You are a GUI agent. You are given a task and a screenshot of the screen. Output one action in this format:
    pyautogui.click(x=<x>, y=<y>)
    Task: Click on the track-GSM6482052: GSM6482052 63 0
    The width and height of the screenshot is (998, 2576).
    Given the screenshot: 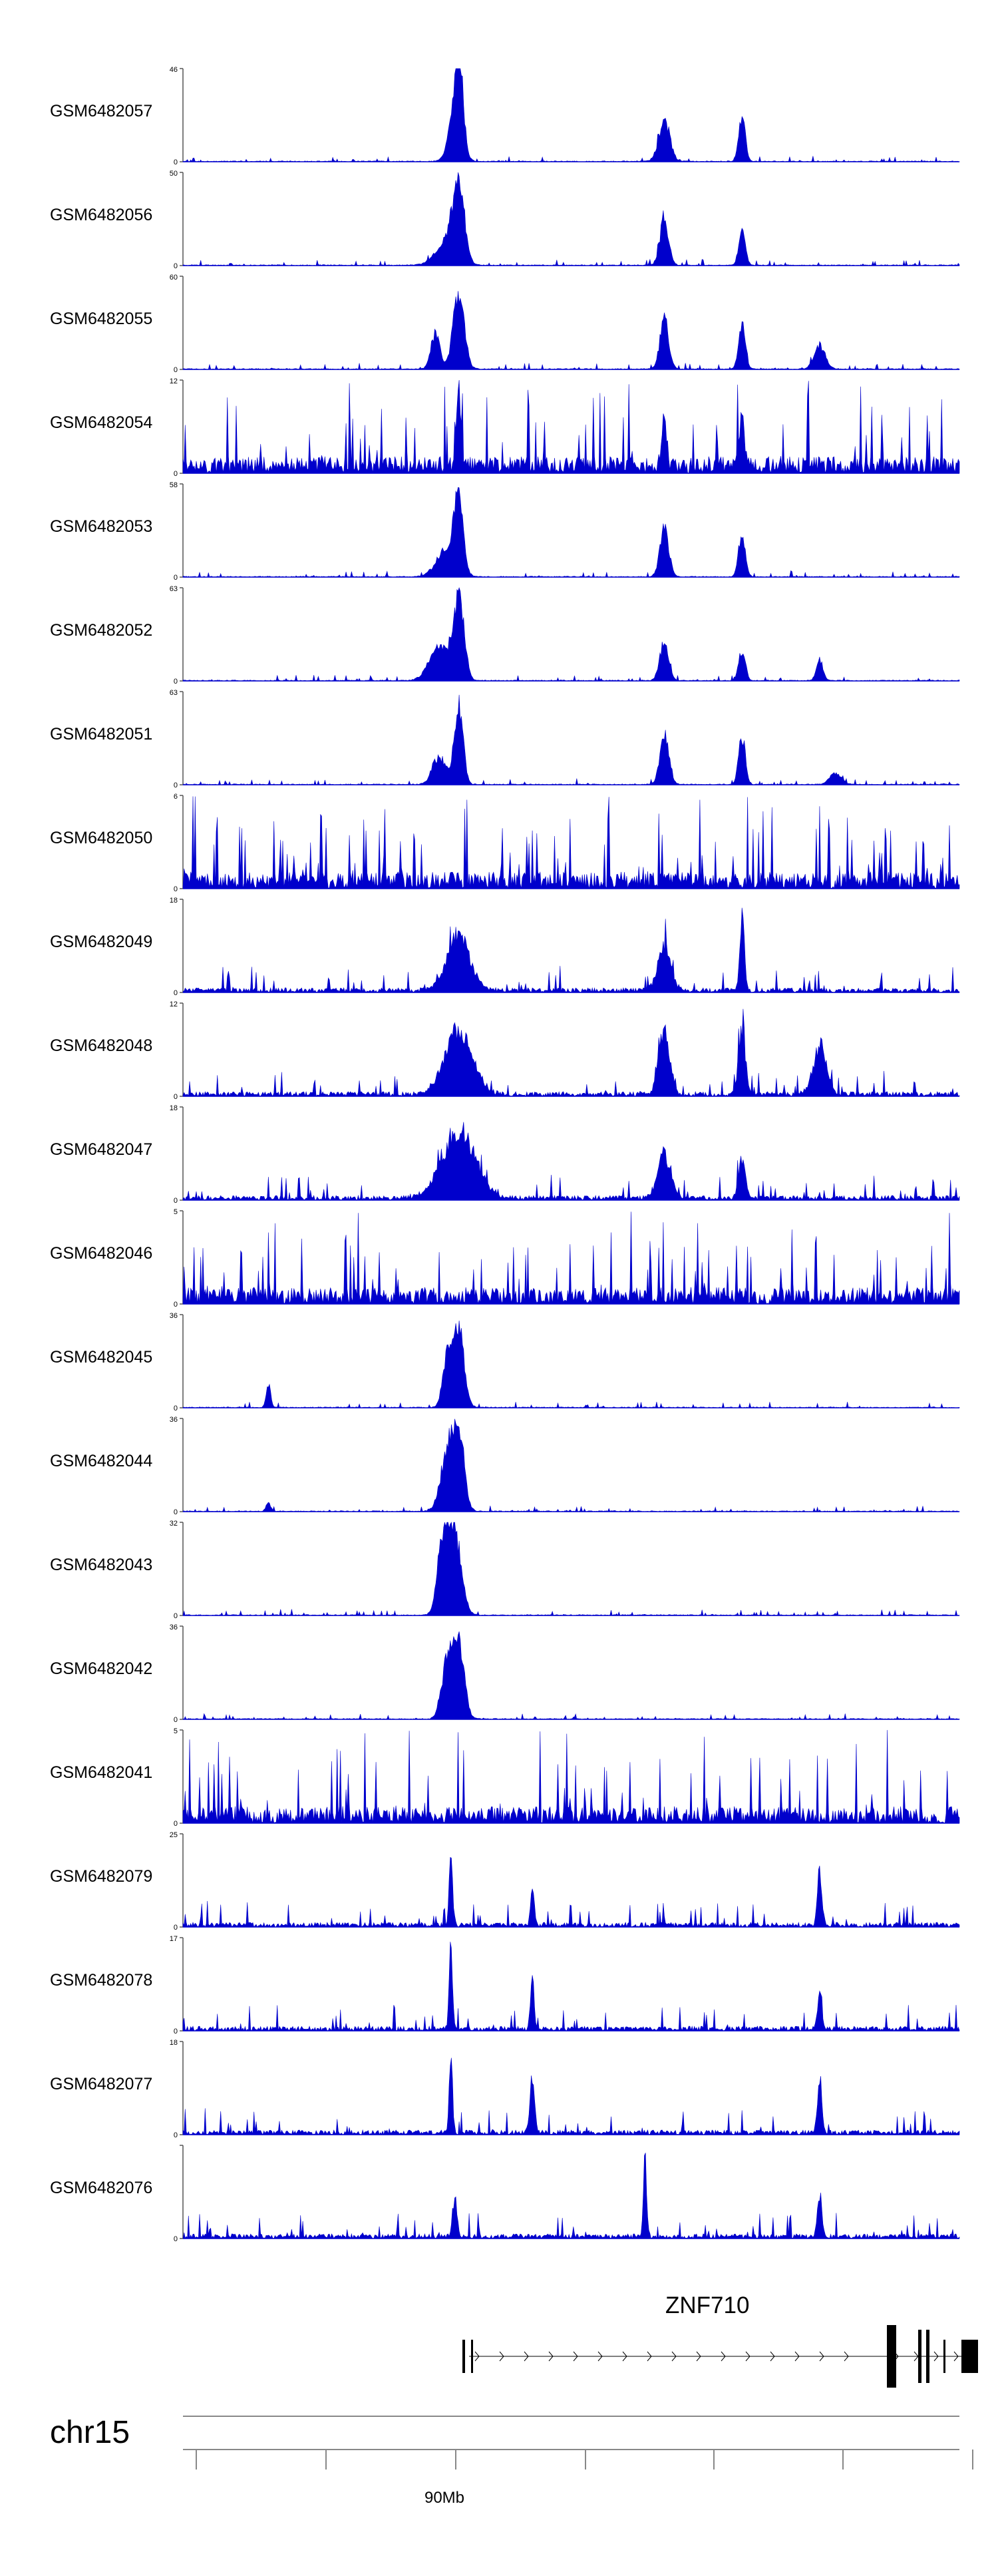 What is the action you would take?
    pyautogui.click(x=505, y=635)
    